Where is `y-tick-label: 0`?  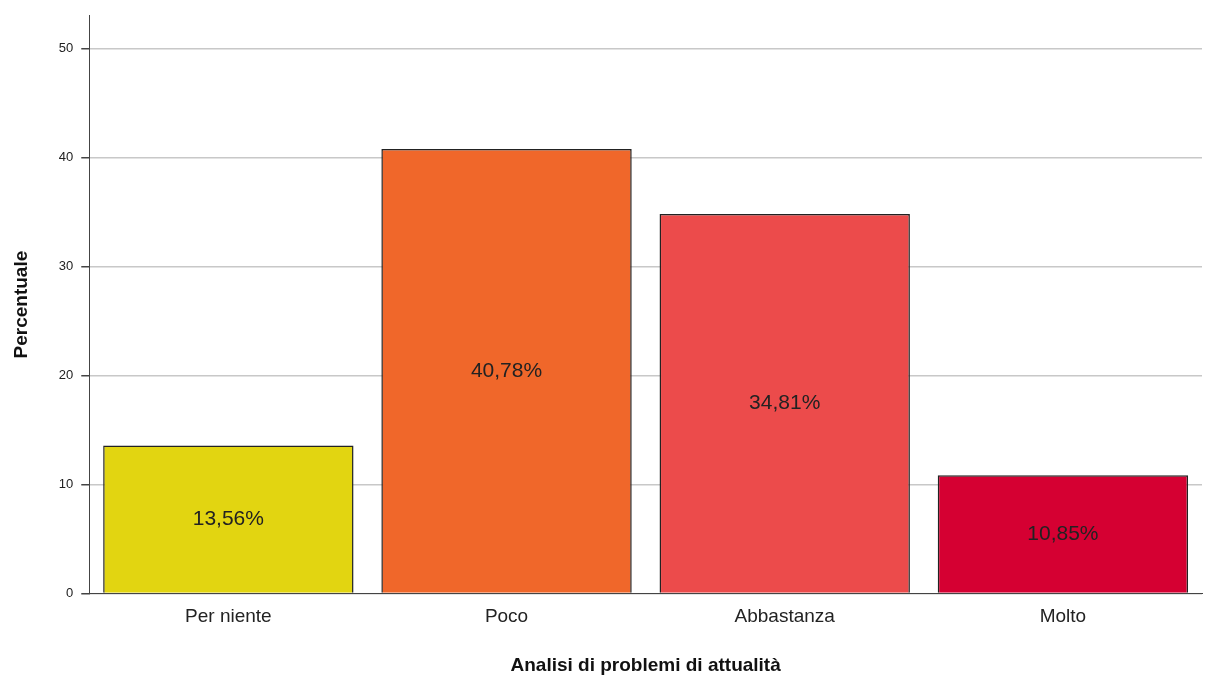 y-tick-label: 0 is located at coordinates (70, 592).